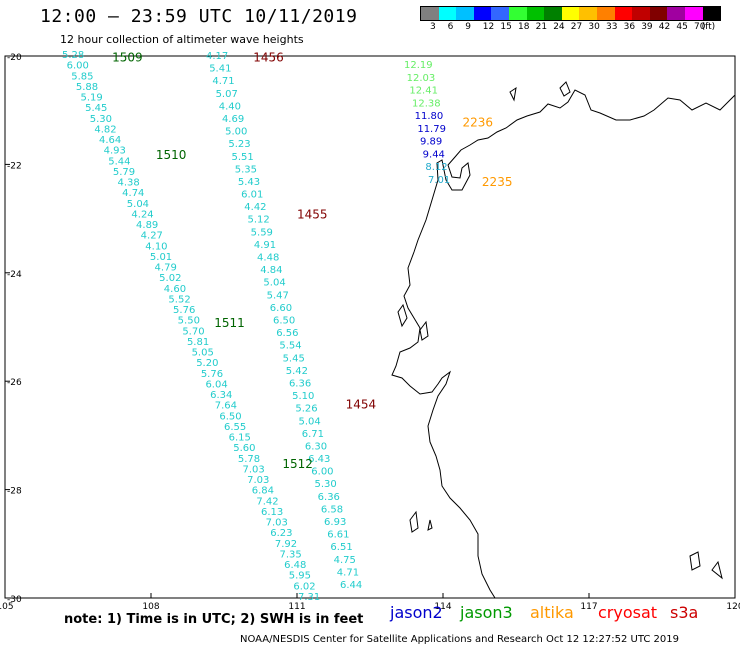 Image resolution: width=740 pixels, height=650 pixels. Describe the element at coordinates (92, 98) in the screenshot. I see `wave-height-value: 5.19` at that location.